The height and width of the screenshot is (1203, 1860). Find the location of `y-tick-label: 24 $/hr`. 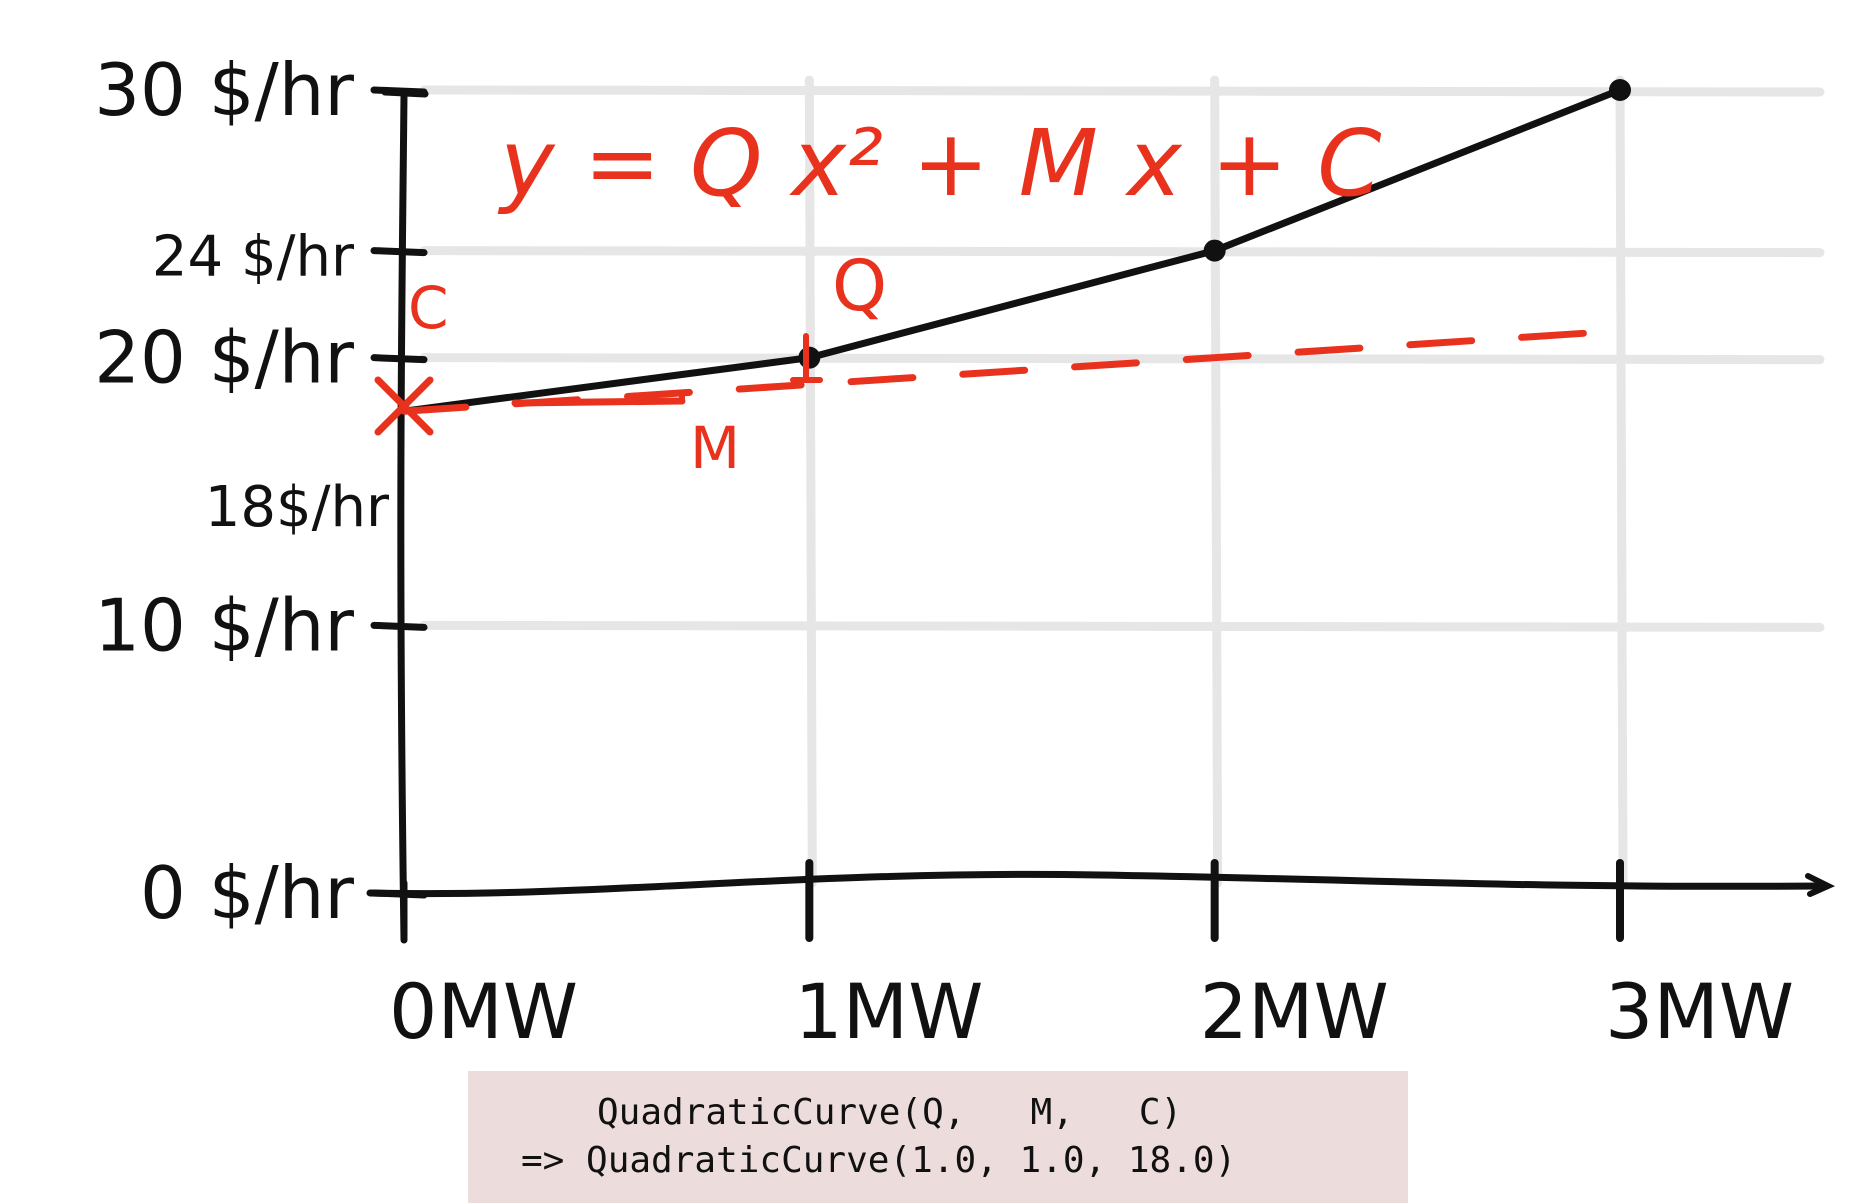

y-tick-label: 24 $/hr is located at coordinates (253, 257).